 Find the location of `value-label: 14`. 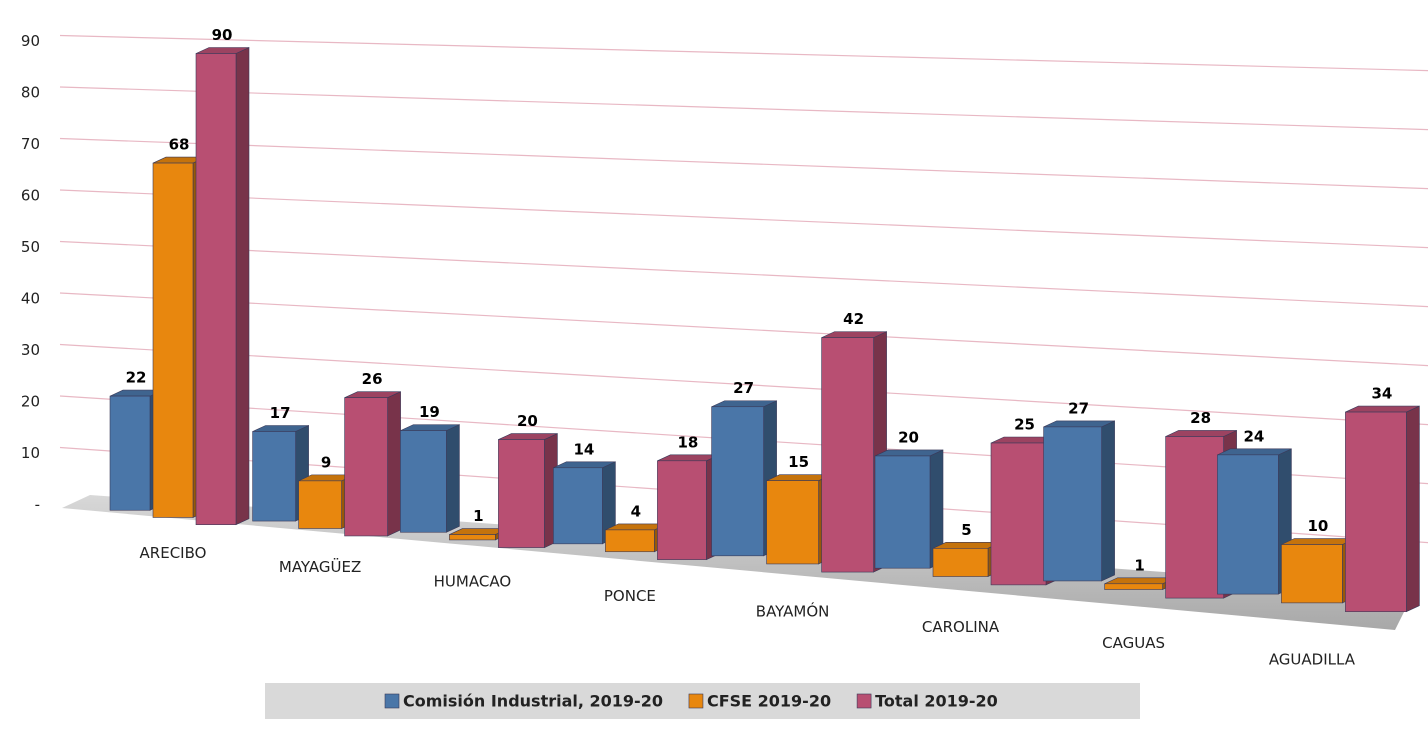

value-label: 14 is located at coordinates (583, 449).